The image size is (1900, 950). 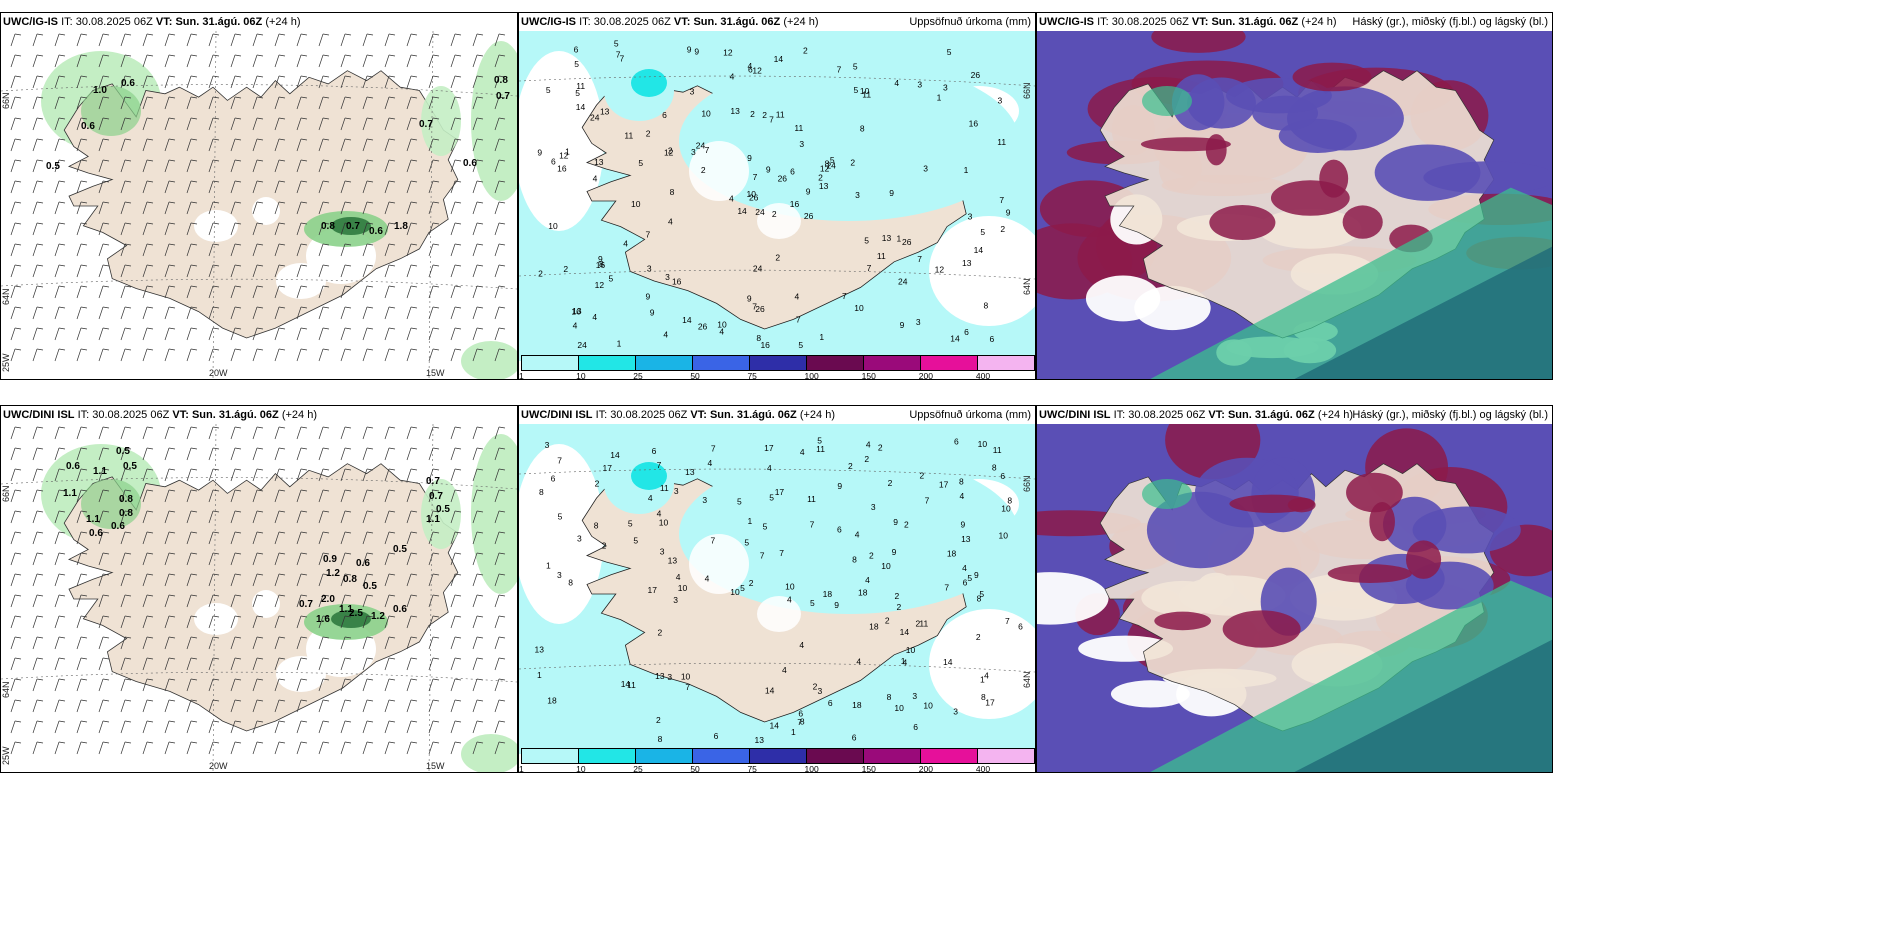 I want to click on precip-total: 4, so click(x=857, y=534).